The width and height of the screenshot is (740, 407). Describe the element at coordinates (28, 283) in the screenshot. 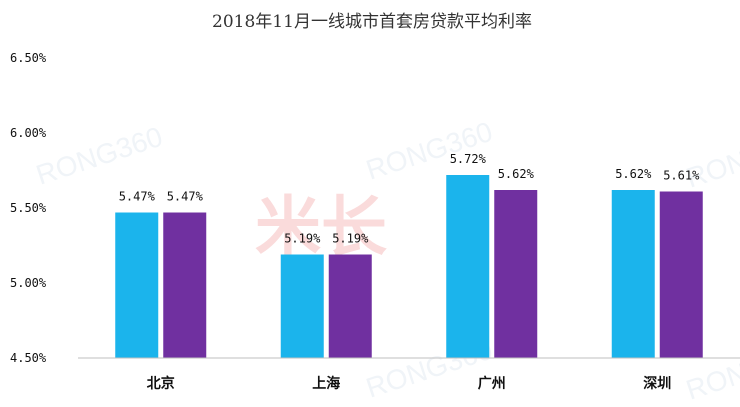

I see `y-tick-label: 5.00%` at that location.